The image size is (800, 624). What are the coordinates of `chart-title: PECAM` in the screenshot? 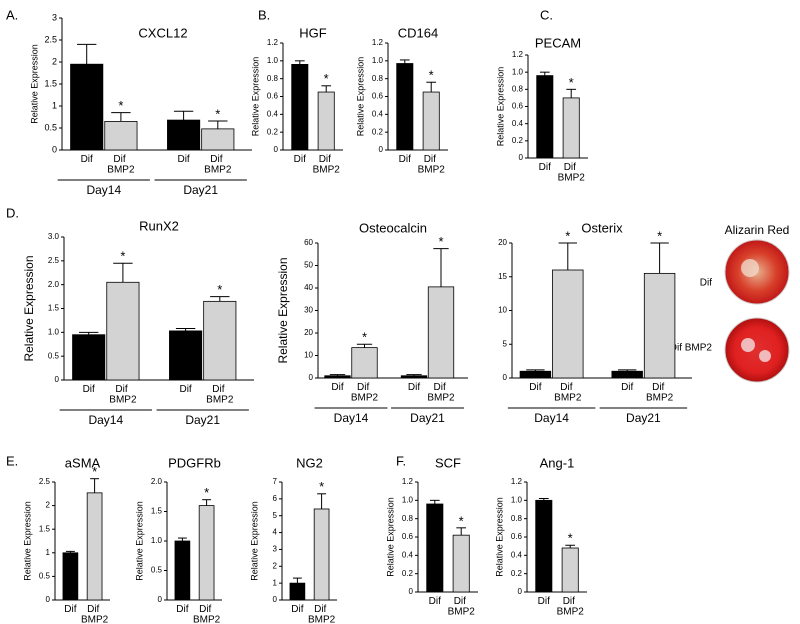 It's located at (558, 42).